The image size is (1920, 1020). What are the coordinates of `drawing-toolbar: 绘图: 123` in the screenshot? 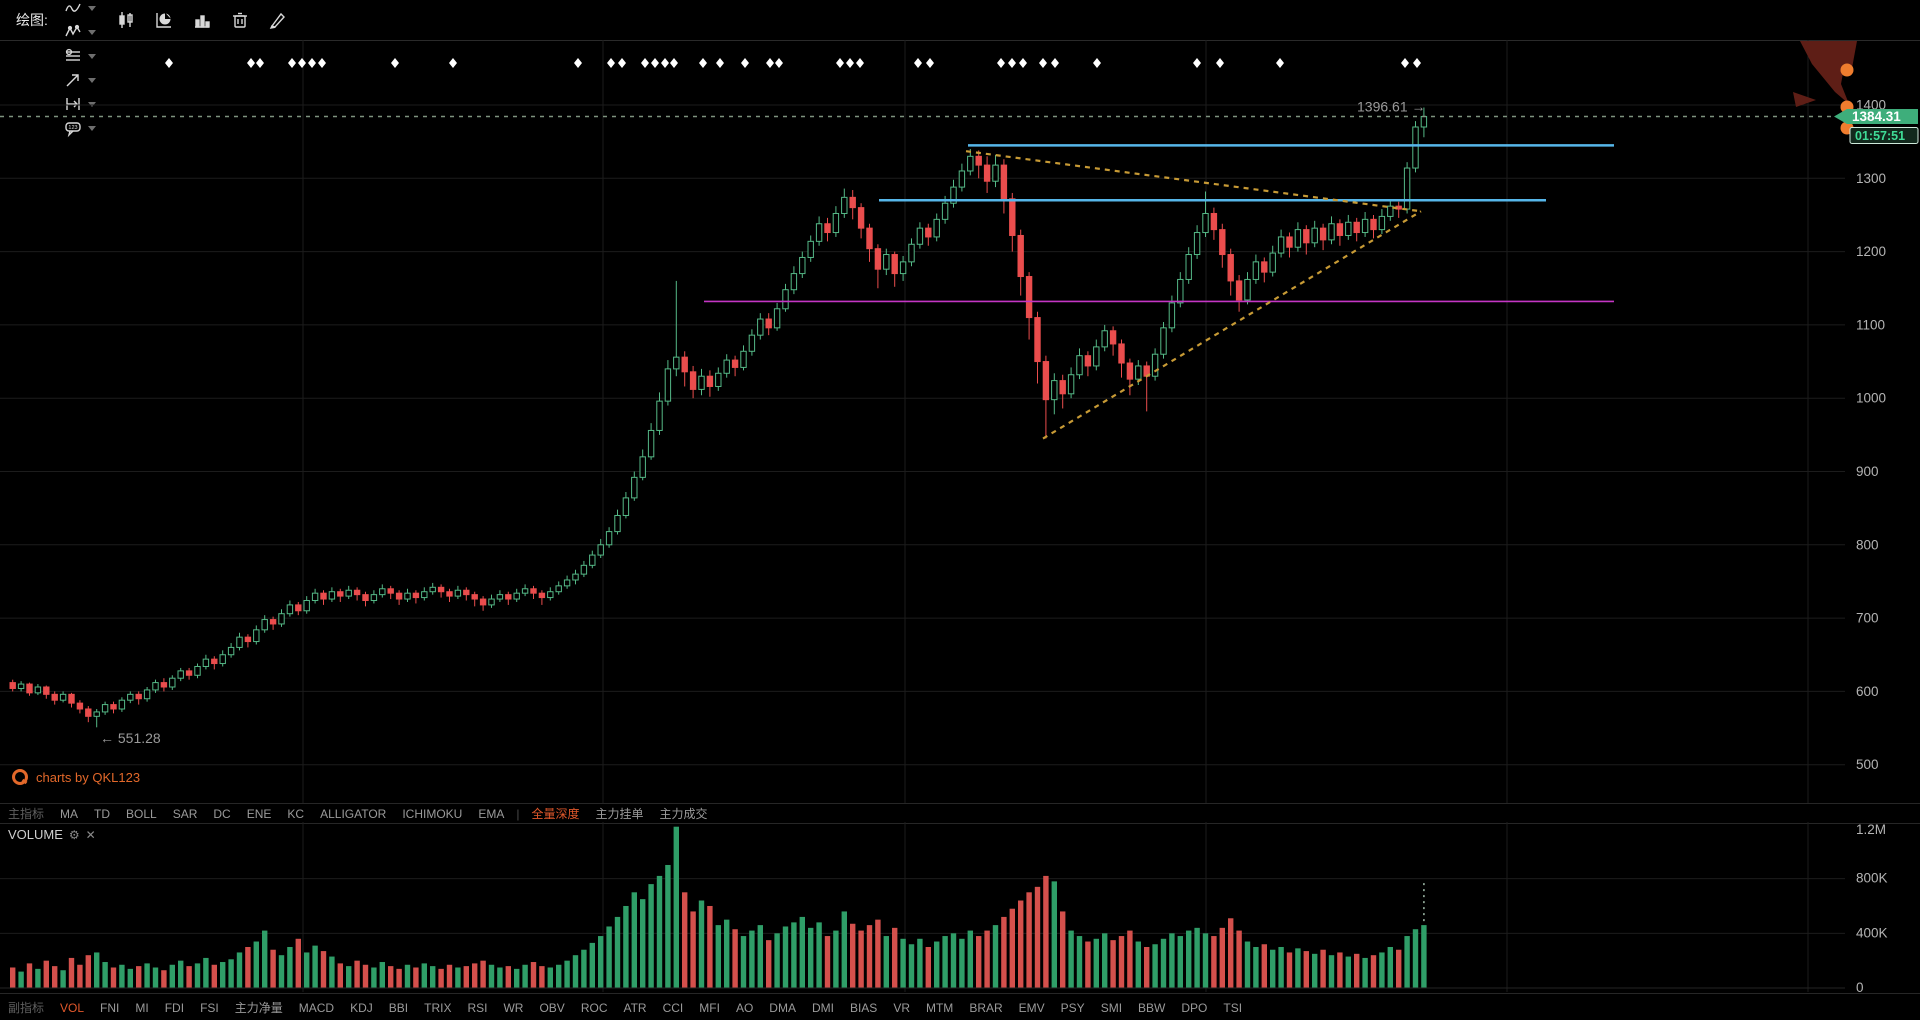 It's located at (960, 69).